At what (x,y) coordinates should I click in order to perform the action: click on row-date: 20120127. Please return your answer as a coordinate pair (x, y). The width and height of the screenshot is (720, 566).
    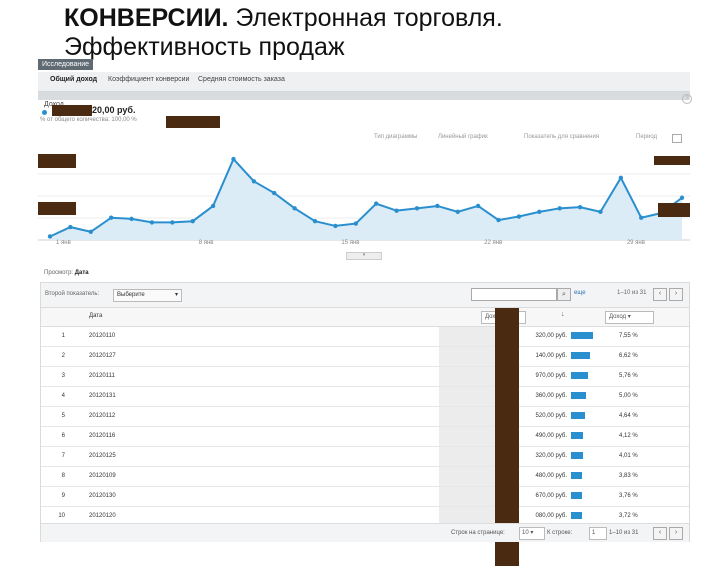
    Looking at the image, I should click on (102, 356).